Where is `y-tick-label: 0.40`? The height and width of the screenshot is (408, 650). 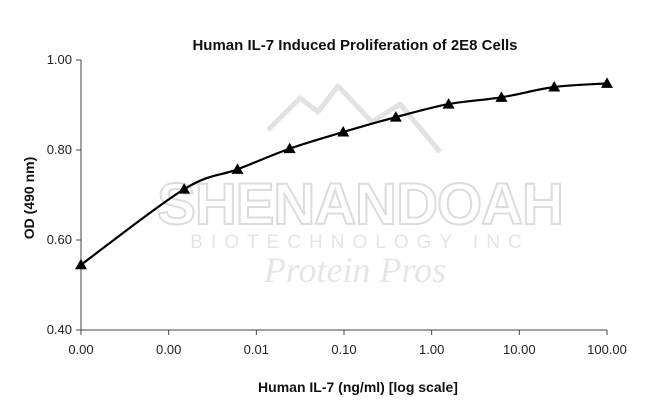 y-tick-label: 0.40 is located at coordinates (59, 329).